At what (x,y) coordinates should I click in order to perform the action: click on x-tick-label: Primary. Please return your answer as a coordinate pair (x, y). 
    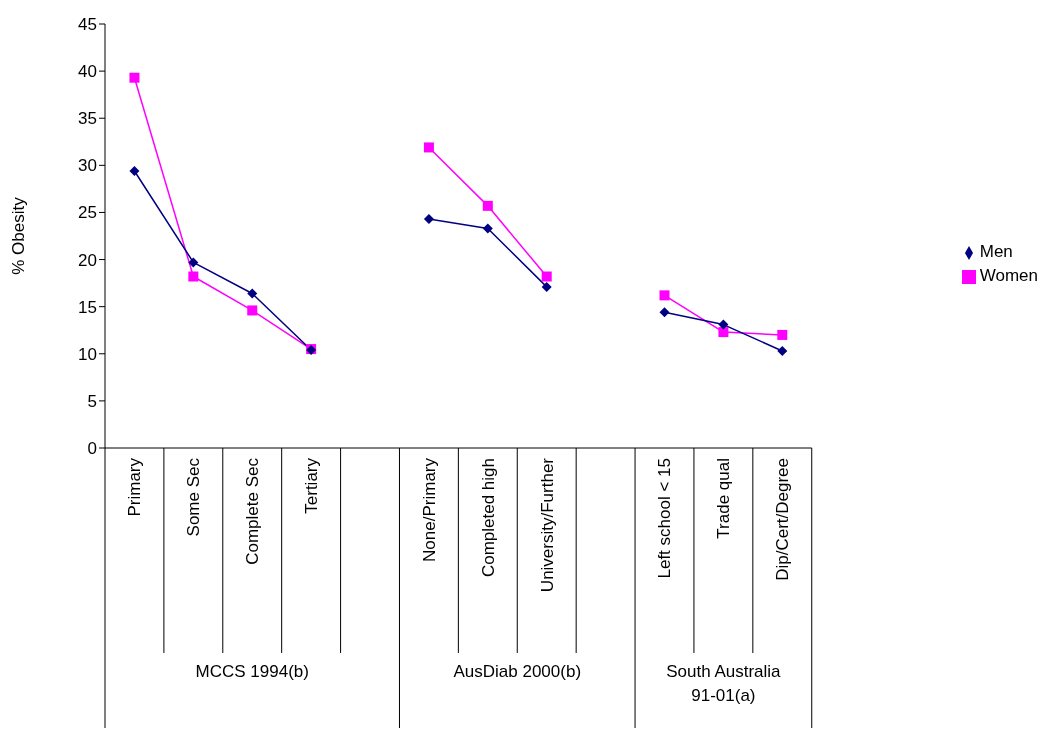
    Looking at the image, I should click on (135, 487).